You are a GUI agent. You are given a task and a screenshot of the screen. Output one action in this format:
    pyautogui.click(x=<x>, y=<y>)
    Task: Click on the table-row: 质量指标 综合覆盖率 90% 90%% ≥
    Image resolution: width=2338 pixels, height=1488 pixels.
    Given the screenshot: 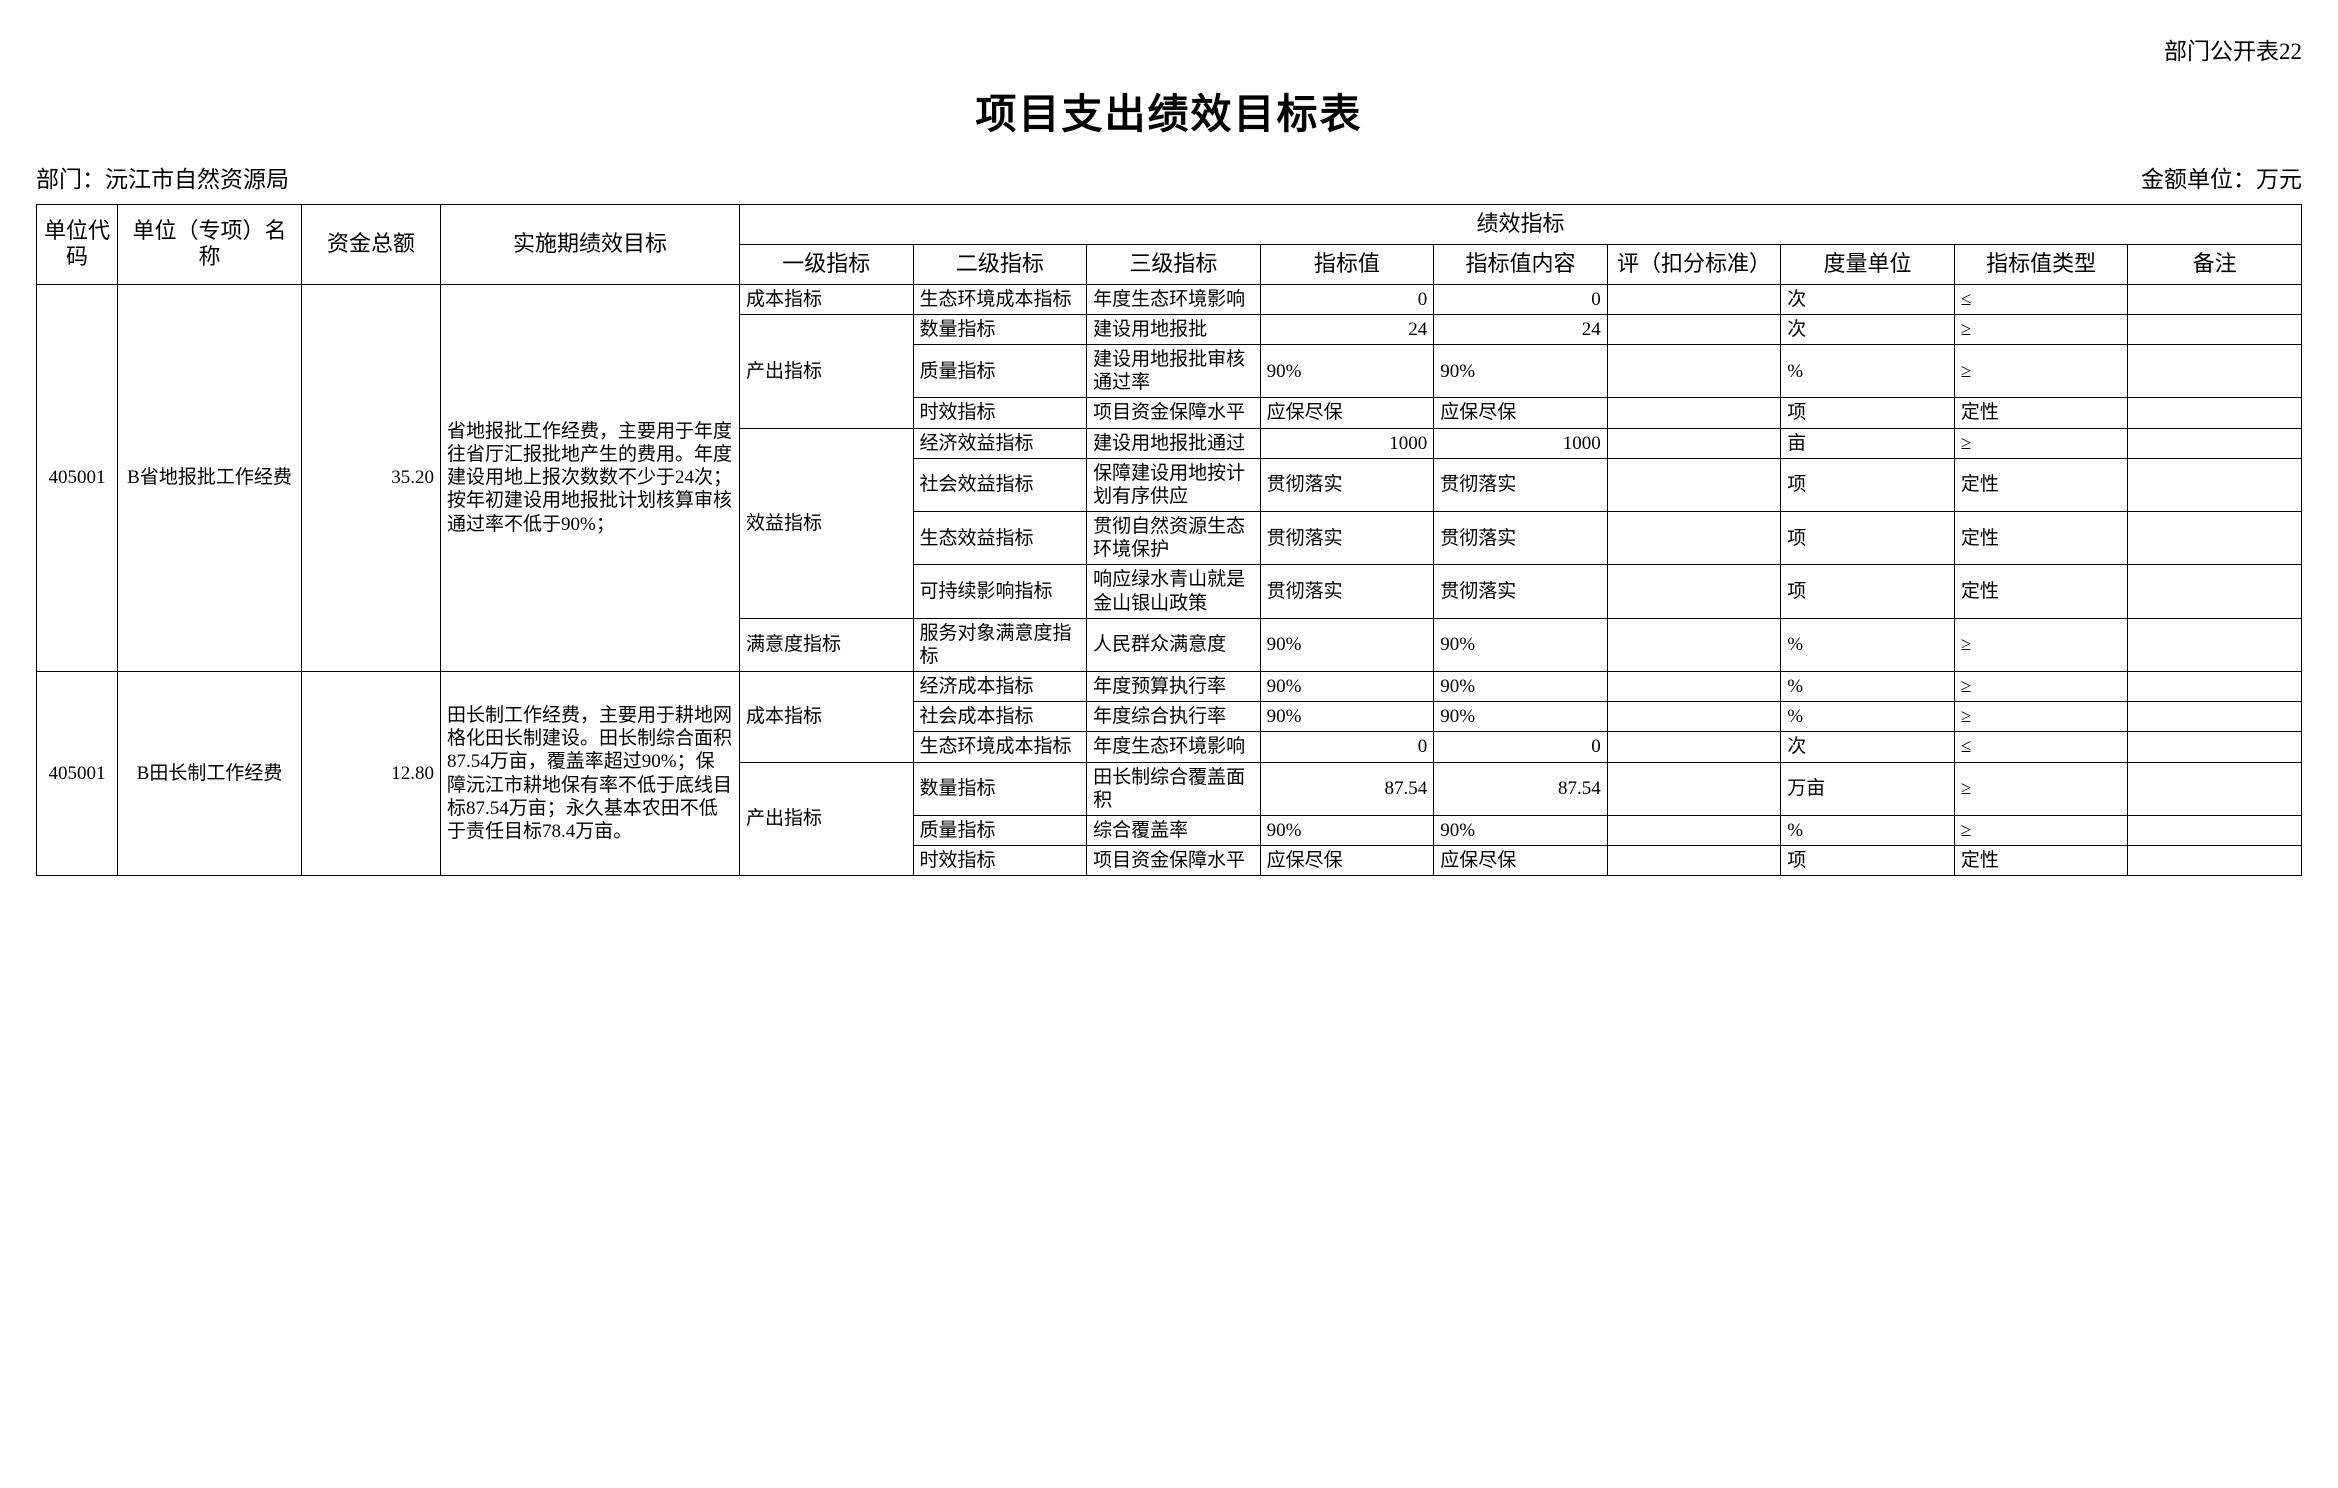 What is the action you would take?
    pyautogui.click(x=1169, y=830)
    